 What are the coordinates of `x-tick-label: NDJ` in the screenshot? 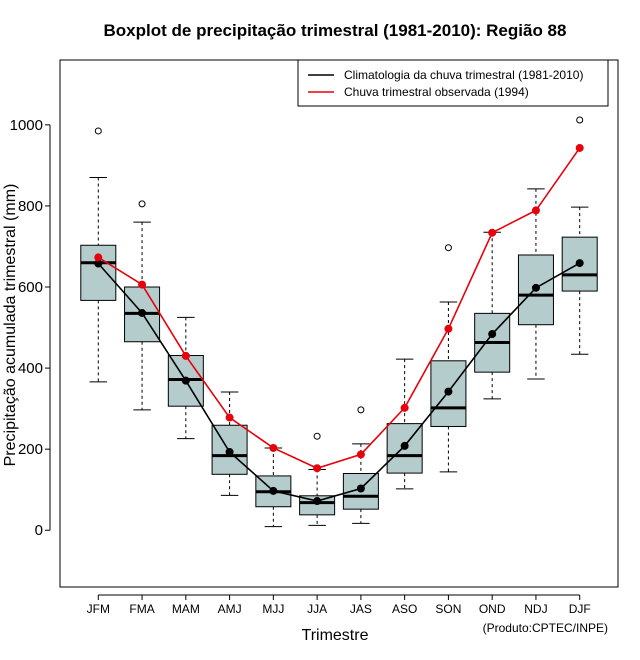 It's located at (535, 609).